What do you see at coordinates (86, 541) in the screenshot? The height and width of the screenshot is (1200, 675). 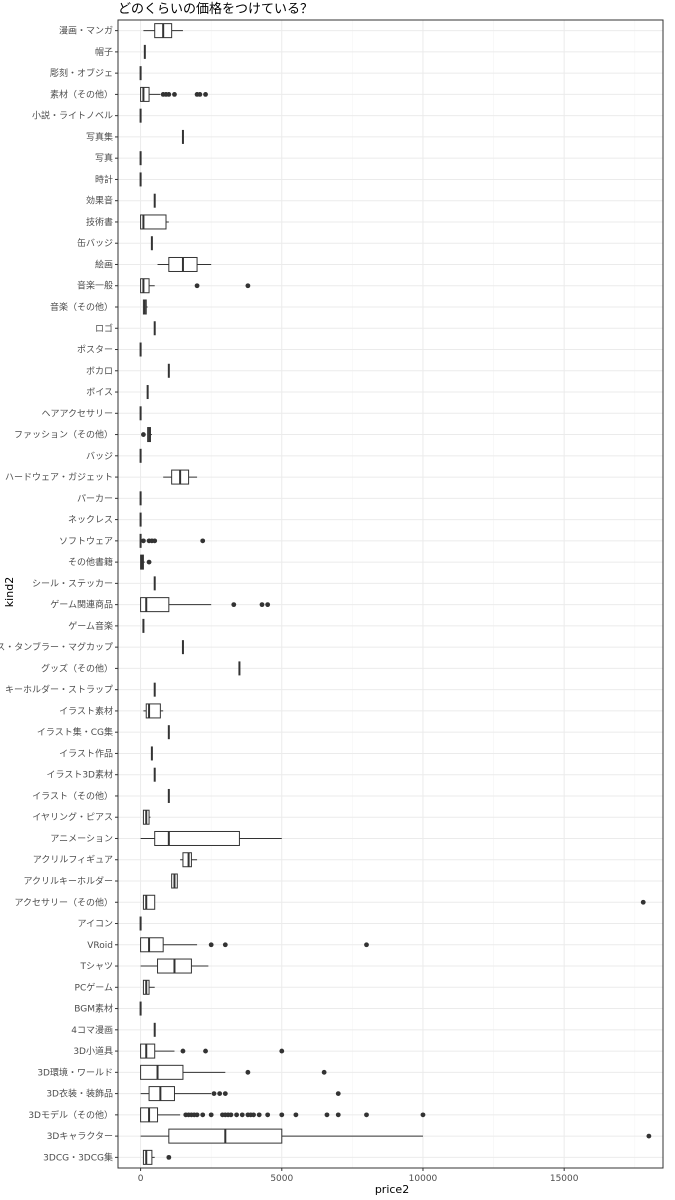 I see `y-tick-label: ソフトウェア` at bounding box center [86, 541].